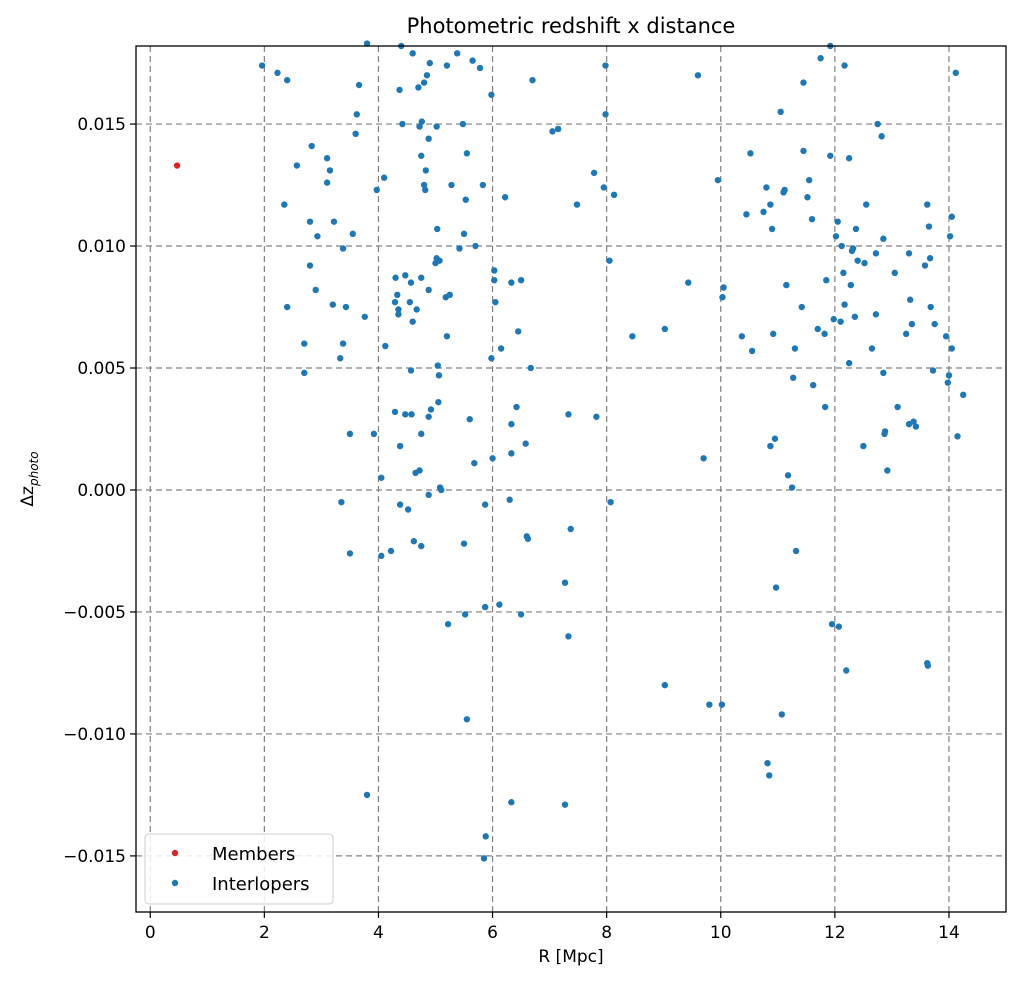 This screenshot has height=983, width=1021. I want to click on x-tick-label: 0, so click(150, 933).